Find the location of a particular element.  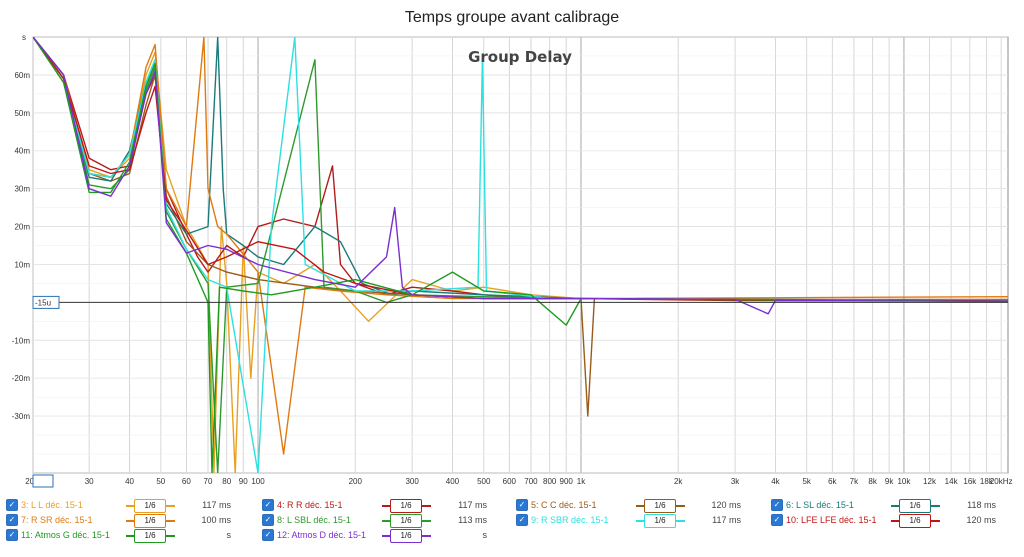

cursor-value-box is located at coordinates (46, 302).